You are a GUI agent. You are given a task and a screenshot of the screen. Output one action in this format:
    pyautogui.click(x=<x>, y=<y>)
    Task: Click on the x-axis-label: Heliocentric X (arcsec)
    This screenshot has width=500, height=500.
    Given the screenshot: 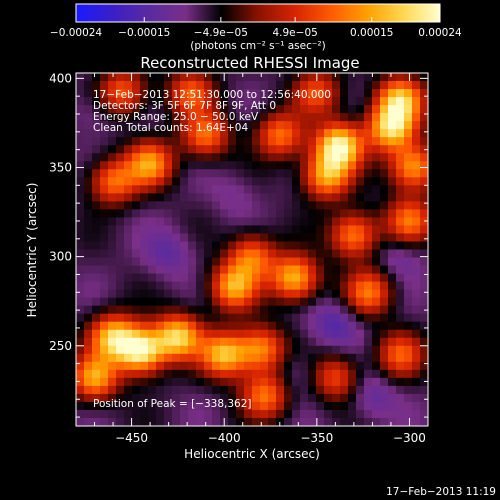 What is the action you would take?
    pyautogui.click(x=252, y=454)
    